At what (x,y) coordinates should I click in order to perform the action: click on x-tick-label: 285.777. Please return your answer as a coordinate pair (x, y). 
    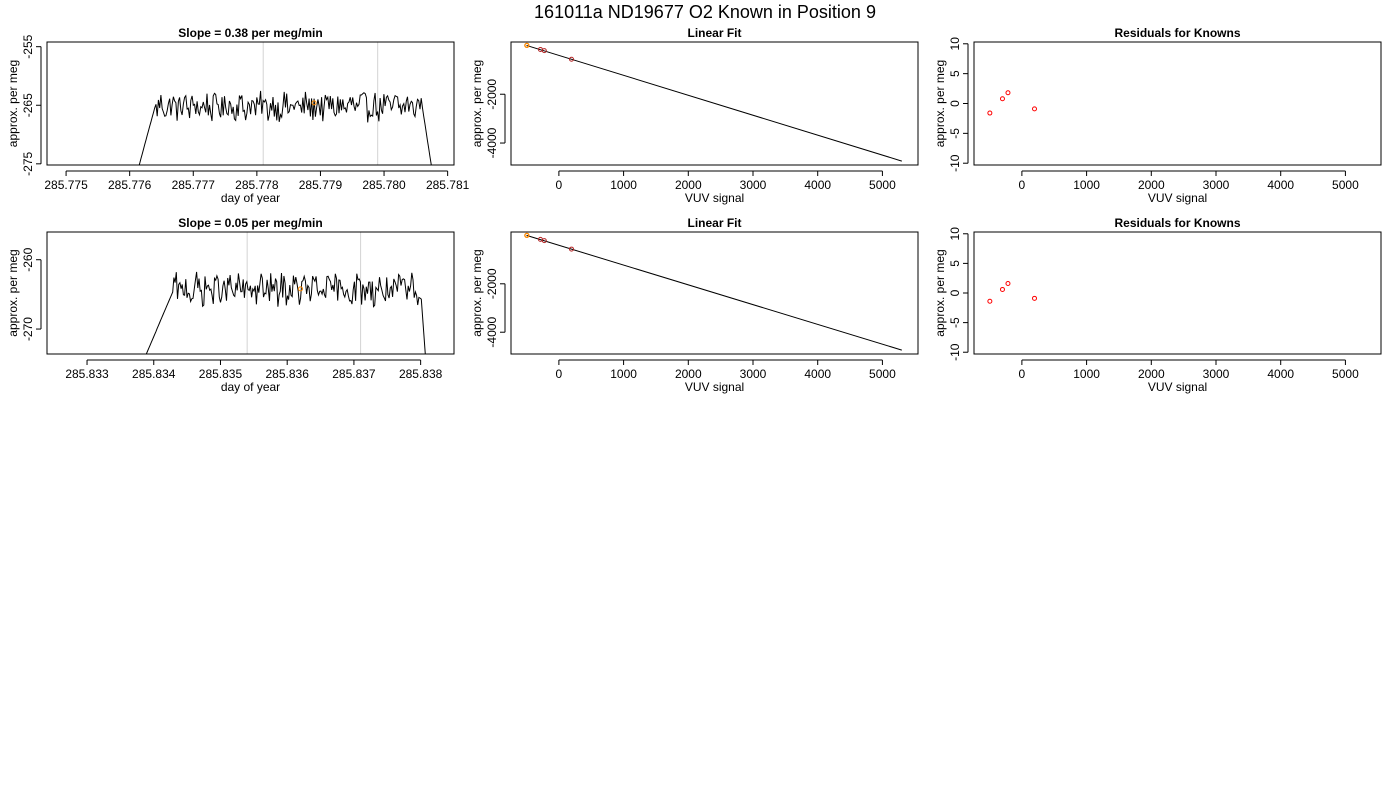
    Looking at the image, I should click on (194, 185).